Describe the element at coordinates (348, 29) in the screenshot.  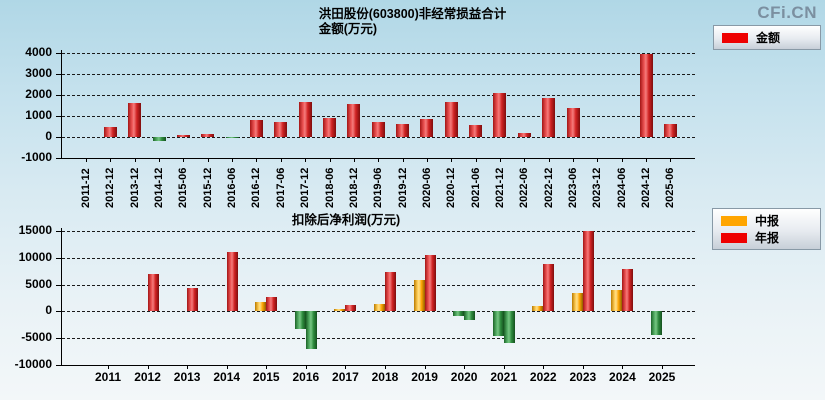
I see `chart1-subtitle: 金额(万元)` at that location.